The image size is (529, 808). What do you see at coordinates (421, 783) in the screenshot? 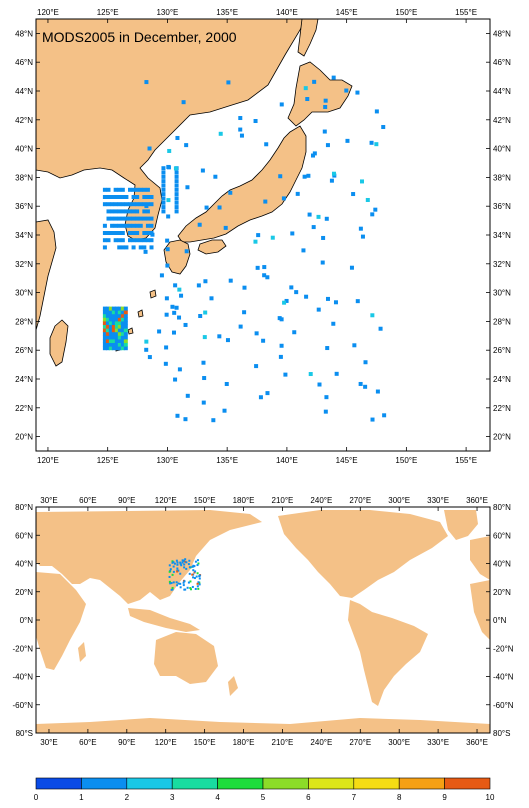
I see `colorbar-swatch` at bounding box center [421, 783].